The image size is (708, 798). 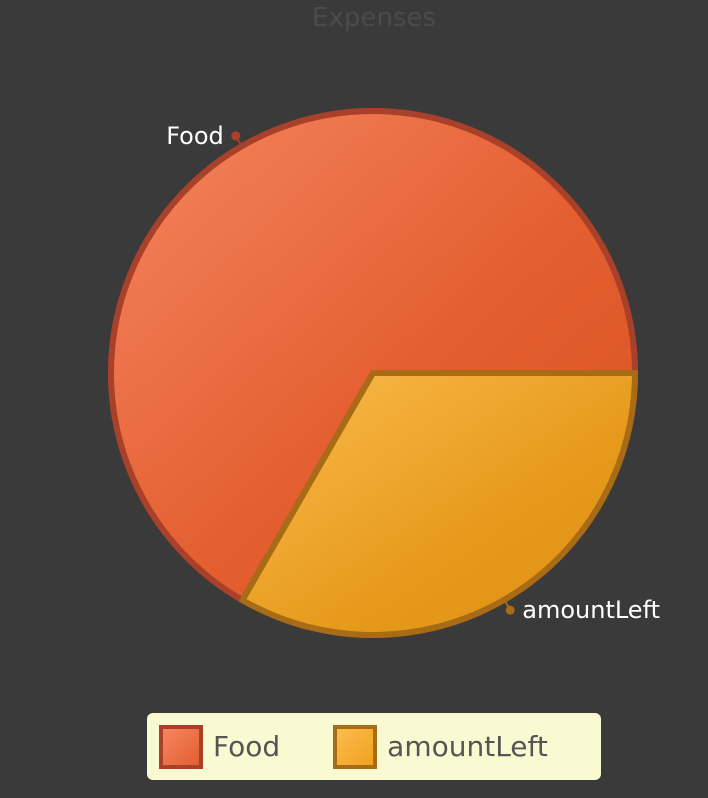 What do you see at coordinates (236, 136) in the screenshot?
I see `leader-dot-food` at bounding box center [236, 136].